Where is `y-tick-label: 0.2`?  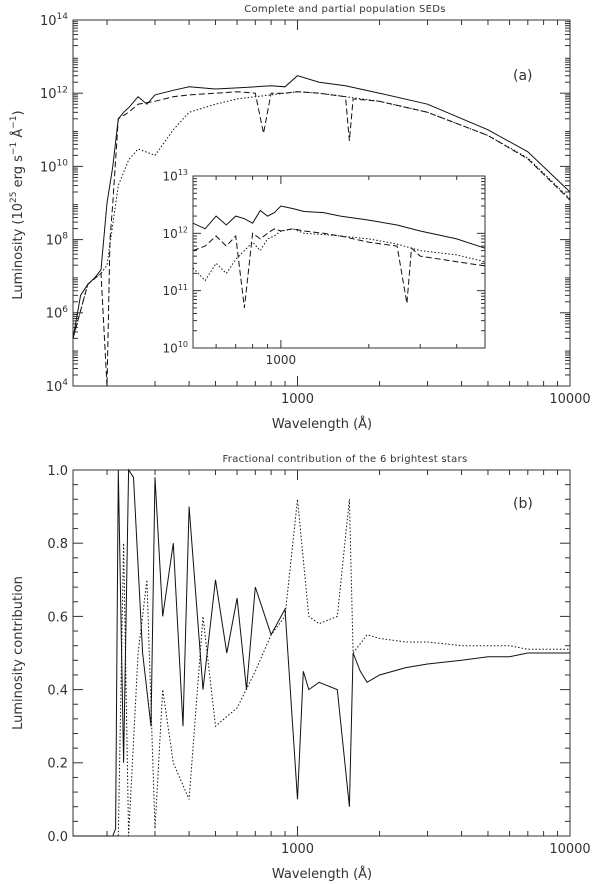
y-tick-label: 0.2 is located at coordinates (57, 764).